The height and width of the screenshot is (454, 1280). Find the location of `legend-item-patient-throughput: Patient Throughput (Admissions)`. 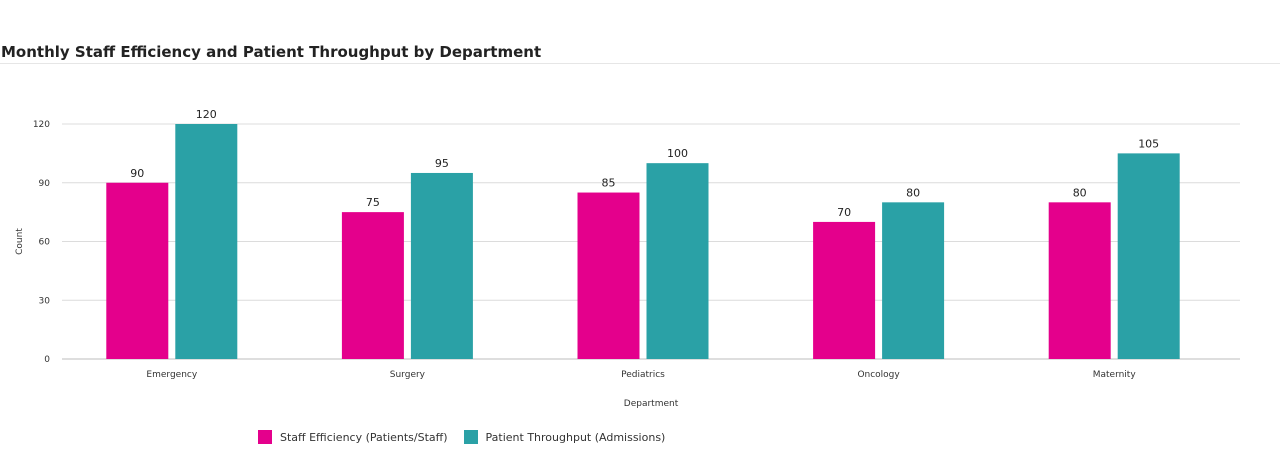

legend-item-patient-throughput: Patient Throughput (Admissions) is located at coordinates (564, 437).